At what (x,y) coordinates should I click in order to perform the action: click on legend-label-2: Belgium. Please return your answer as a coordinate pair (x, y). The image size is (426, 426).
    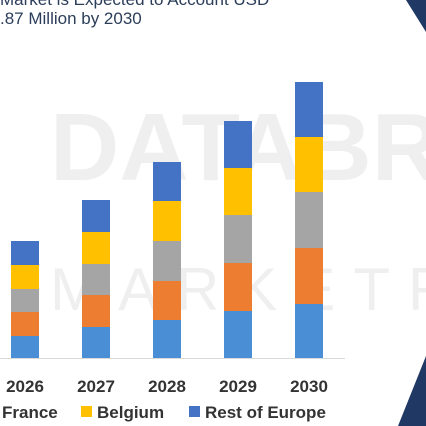
    Looking at the image, I should click on (130, 412).